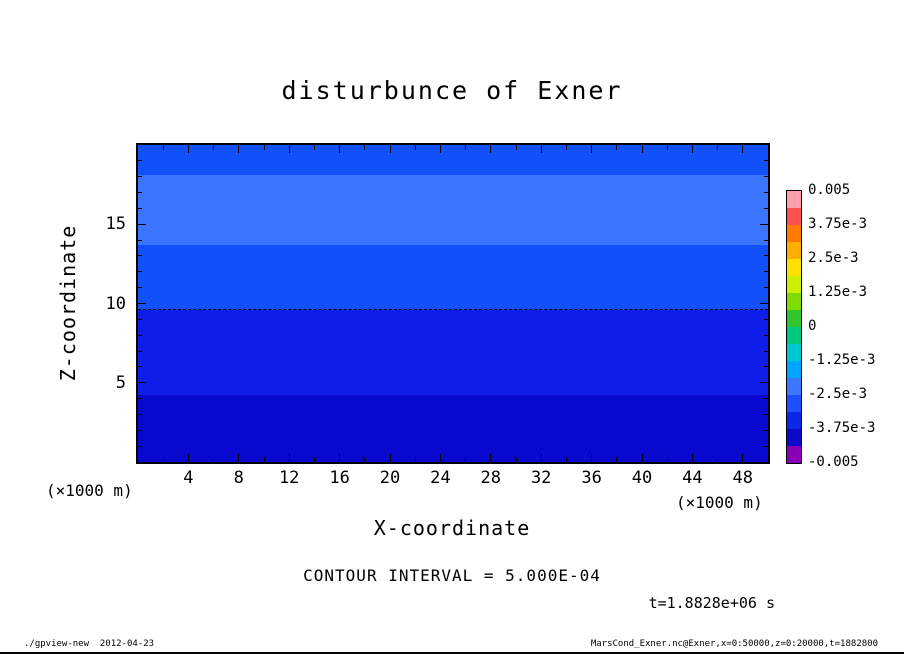 The image size is (904, 654). Describe the element at coordinates (440, 478) in the screenshot. I see `x-tick-label: 24` at that location.